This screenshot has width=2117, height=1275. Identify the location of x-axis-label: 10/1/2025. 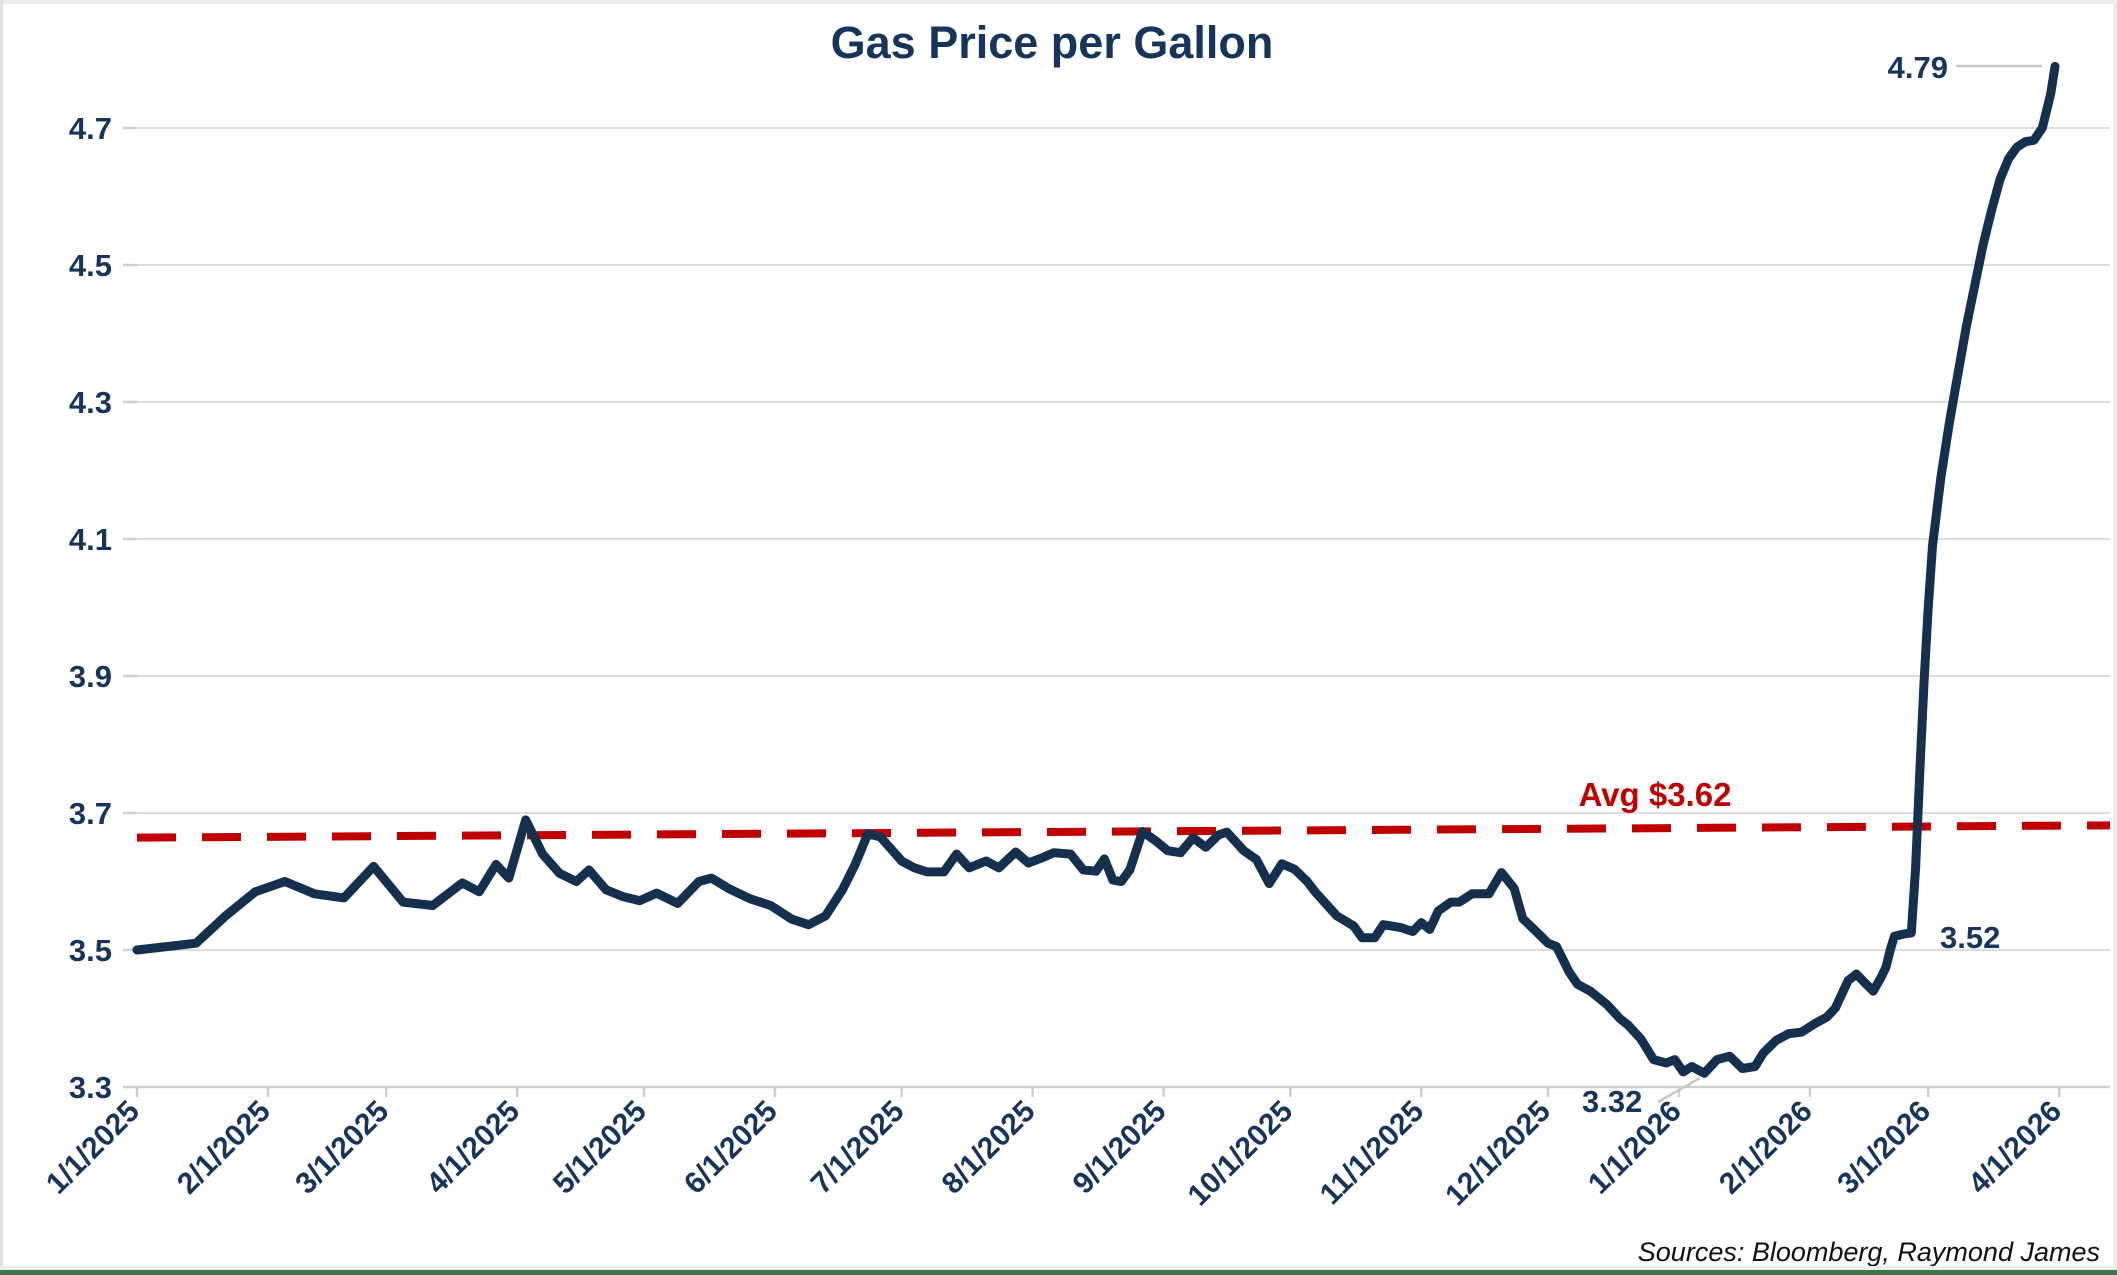
(1241, 1154).